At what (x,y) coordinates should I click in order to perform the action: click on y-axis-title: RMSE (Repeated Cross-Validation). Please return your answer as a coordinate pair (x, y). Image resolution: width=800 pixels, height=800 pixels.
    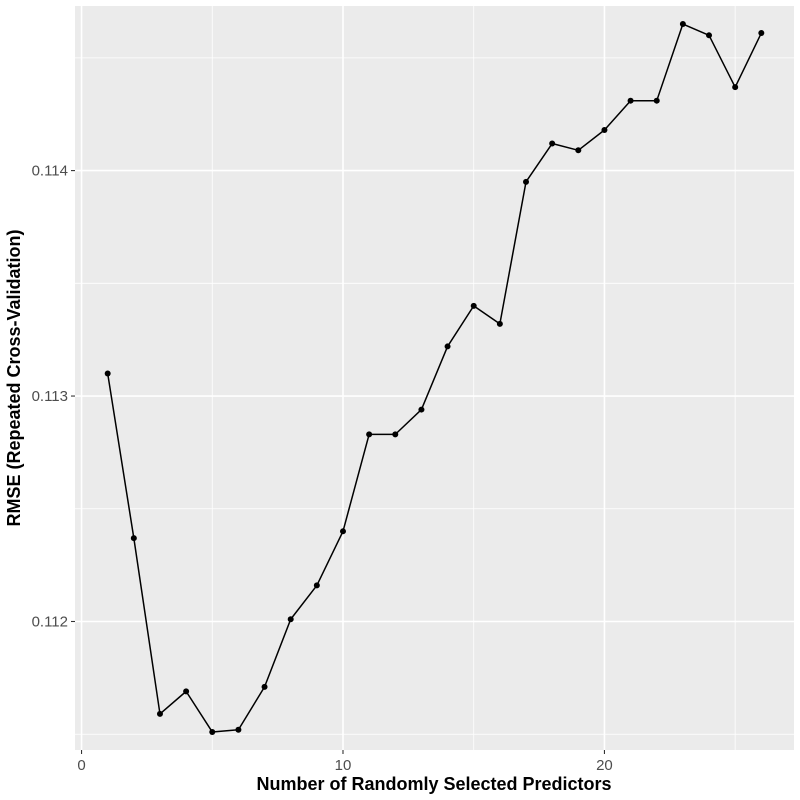
    Looking at the image, I should click on (14, 377).